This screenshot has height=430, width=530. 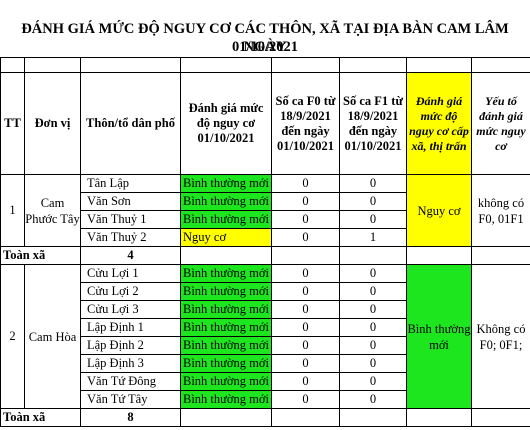 I want to click on village-name: Cửu Lợi 1, so click(x=130, y=273).